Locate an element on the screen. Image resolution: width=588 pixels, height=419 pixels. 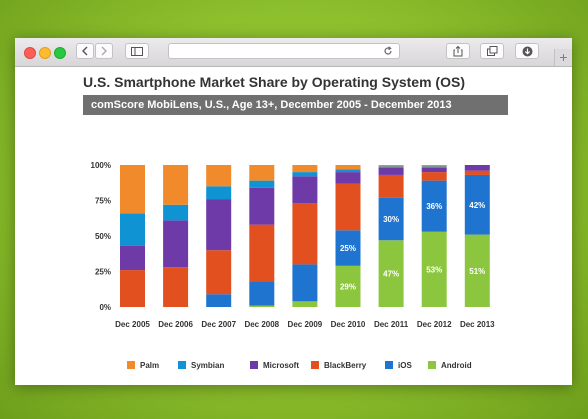
share-icon is located at coordinates (458, 50).